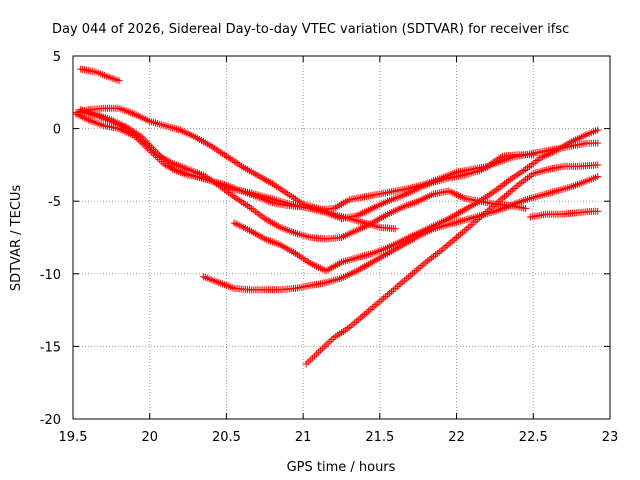 The height and width of the screenshot is (480, 640). Describe the element at coordinates (50, 420) in the screenshot. I see `y-tick-label: -20` at that location.